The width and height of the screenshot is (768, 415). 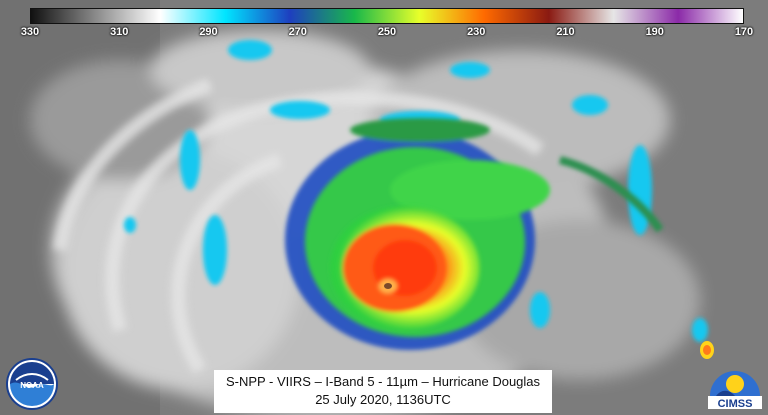 What do you see at coordinates (297, 32) in the screenshot?
I see `colorbar-tick-270: 270` at bounding box center [297, 32].